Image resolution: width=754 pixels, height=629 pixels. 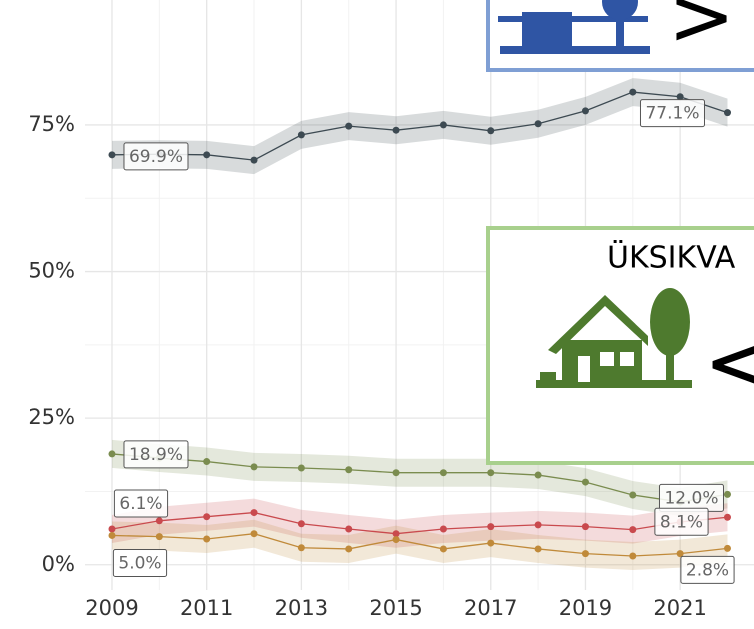 I want to click on value-label: 6.1%, so click(x=141, y=503).